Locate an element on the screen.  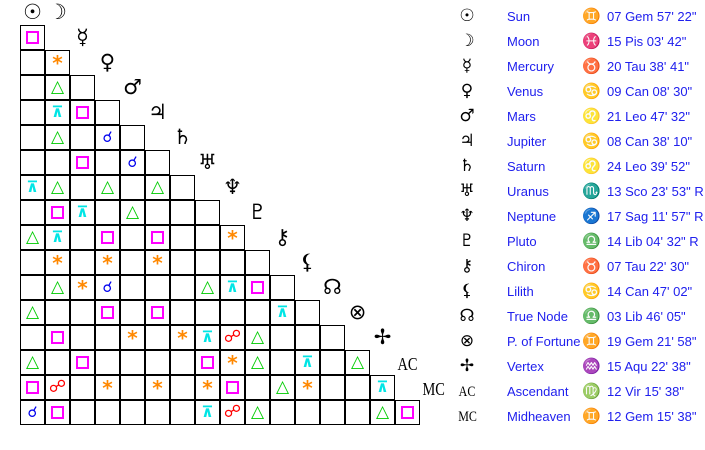
body-name: P. of Fortune is located at coordinates (544, 341).